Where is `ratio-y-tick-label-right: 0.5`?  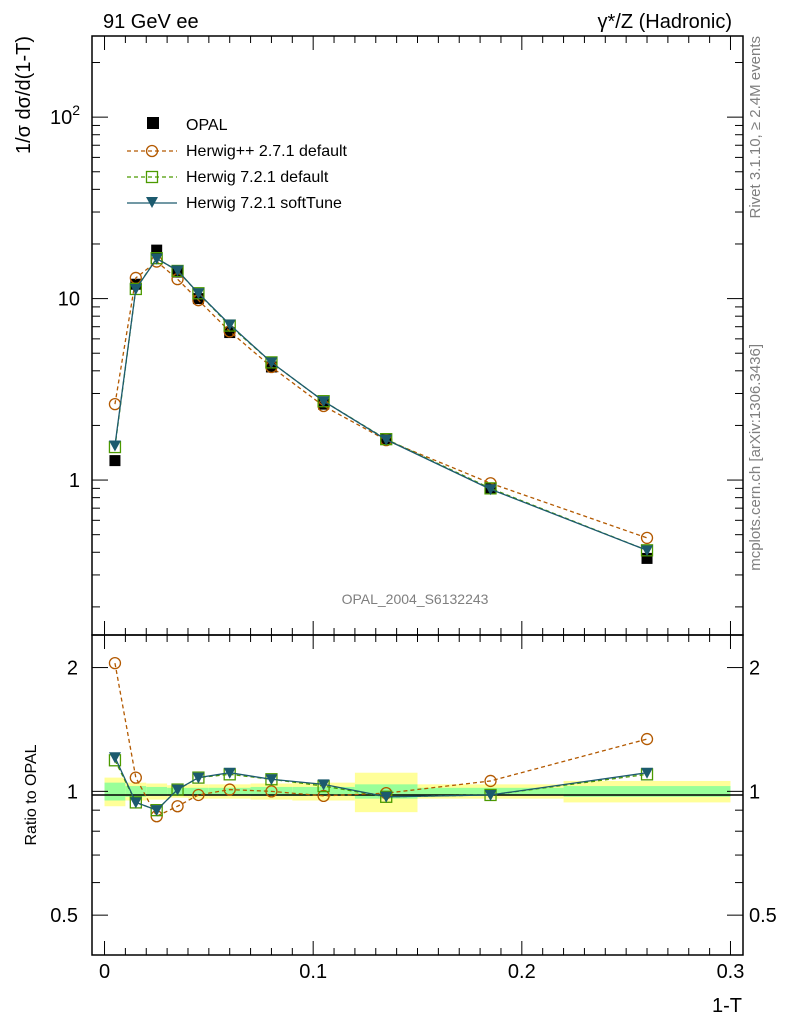 ratio-y-tick-label-right: 0.5 is located at coordinates (763, 916).